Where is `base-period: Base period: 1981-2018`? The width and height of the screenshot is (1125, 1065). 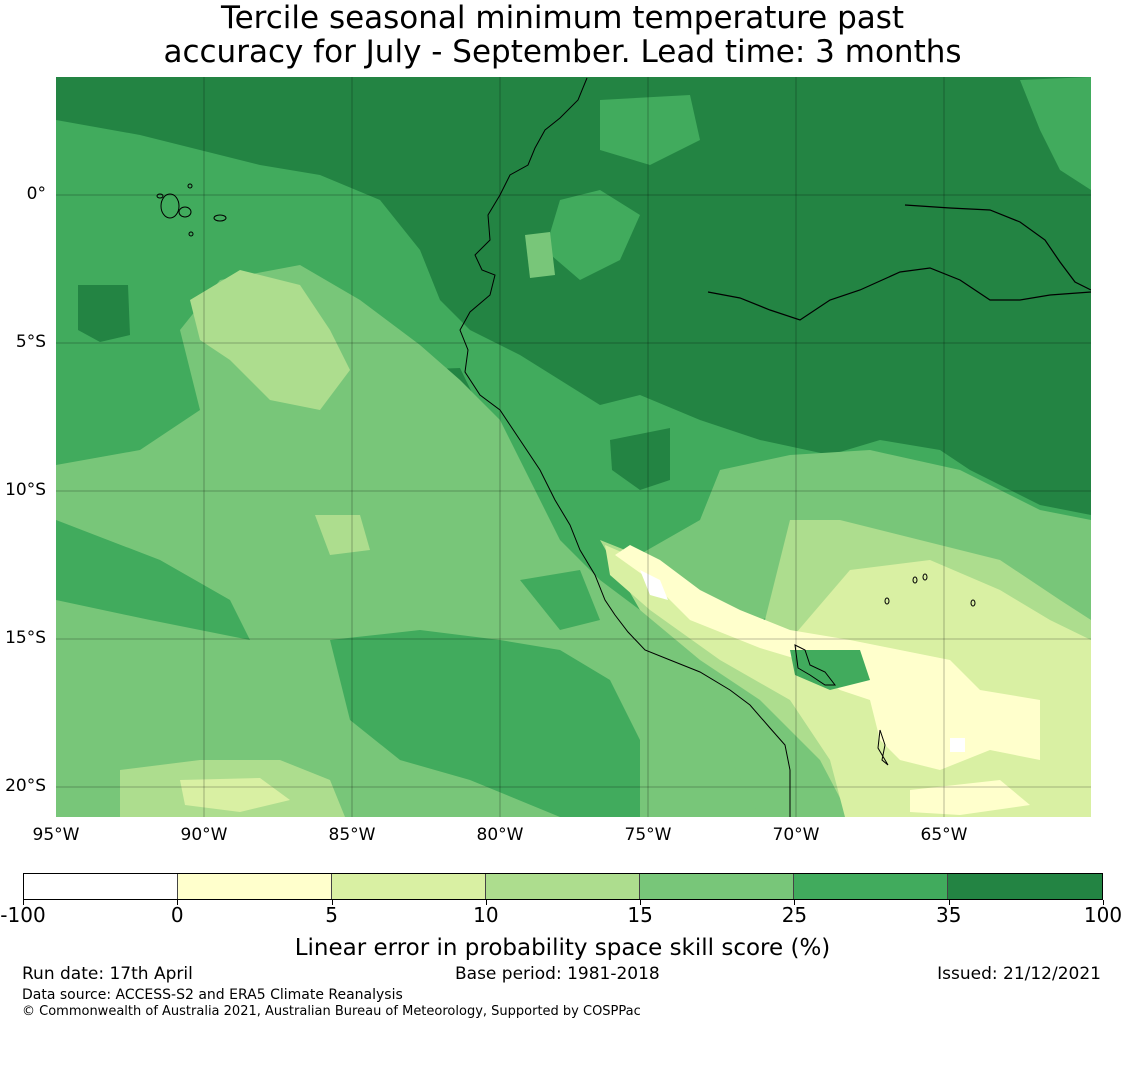 base-period: Base period: 1981-2018 is located at coordinates (557, 974).